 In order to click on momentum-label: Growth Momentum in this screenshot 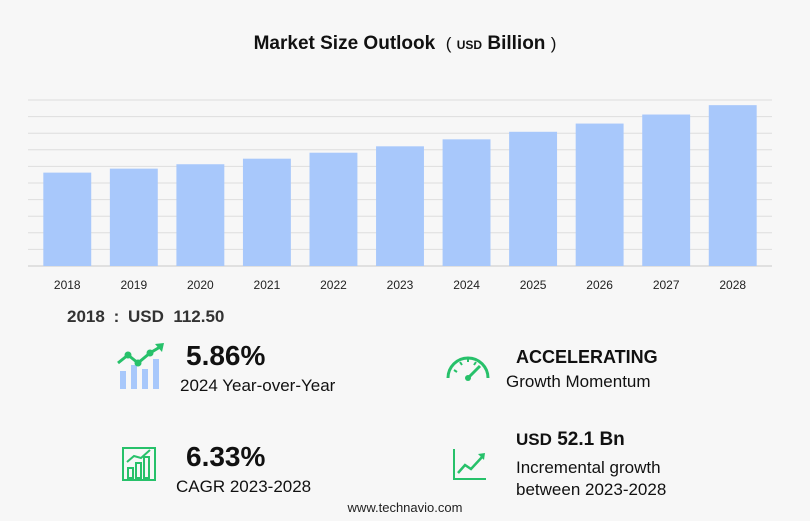, I will do `click(578, 381)`.